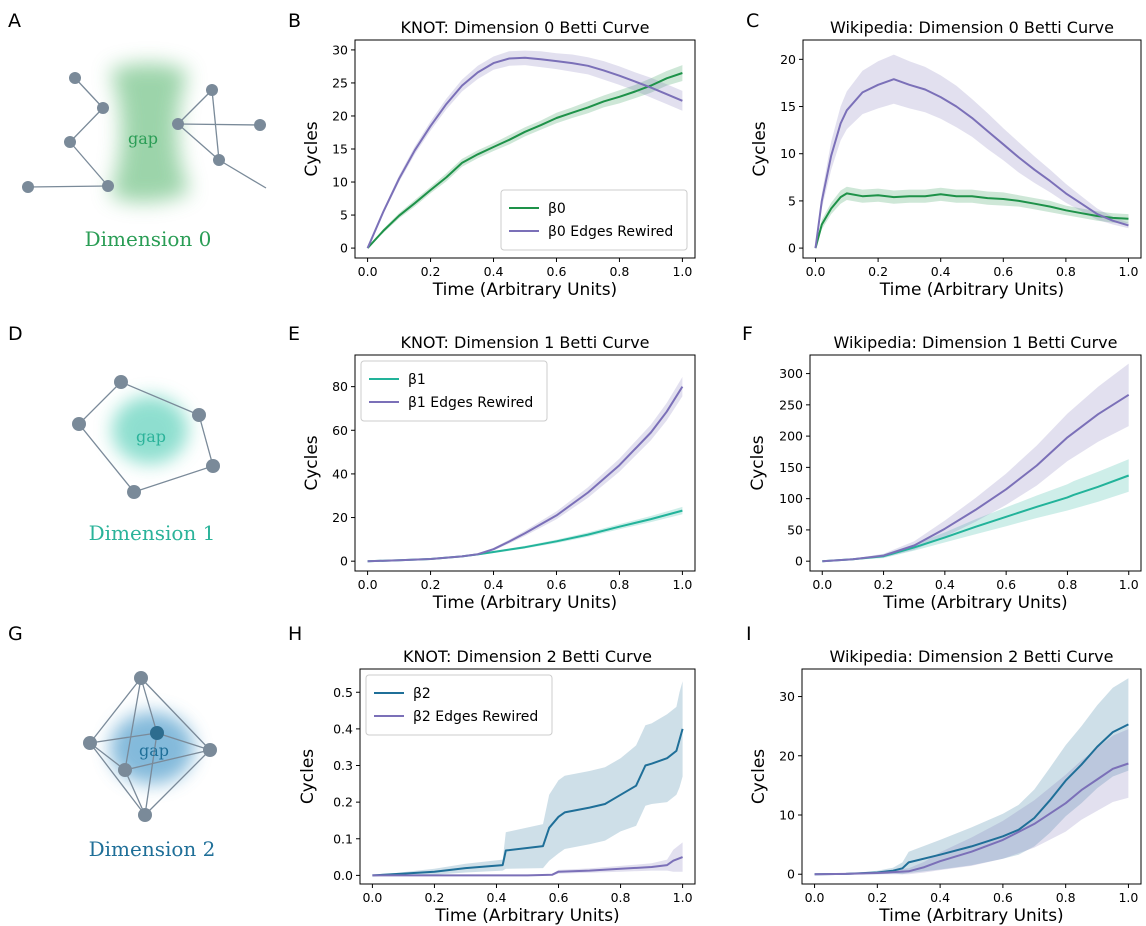 This screenshot has height=926, width=1146. I want to click on diagram-dimension-2: gap Dimension 2, so click(150, 766).